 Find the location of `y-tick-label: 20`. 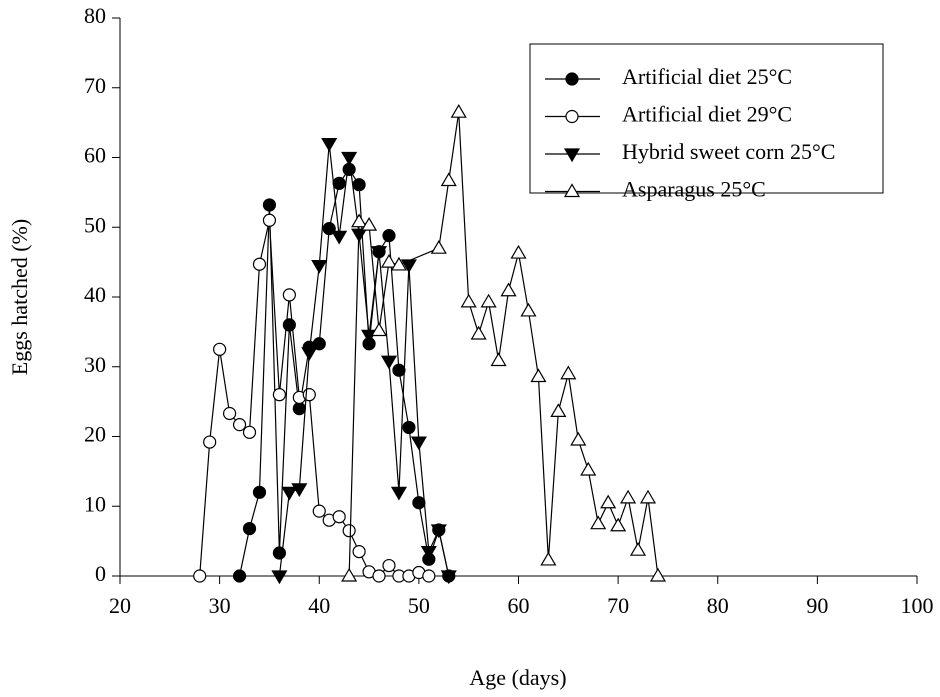

y-tick-label: 20 is located at coordinates (95, 434).